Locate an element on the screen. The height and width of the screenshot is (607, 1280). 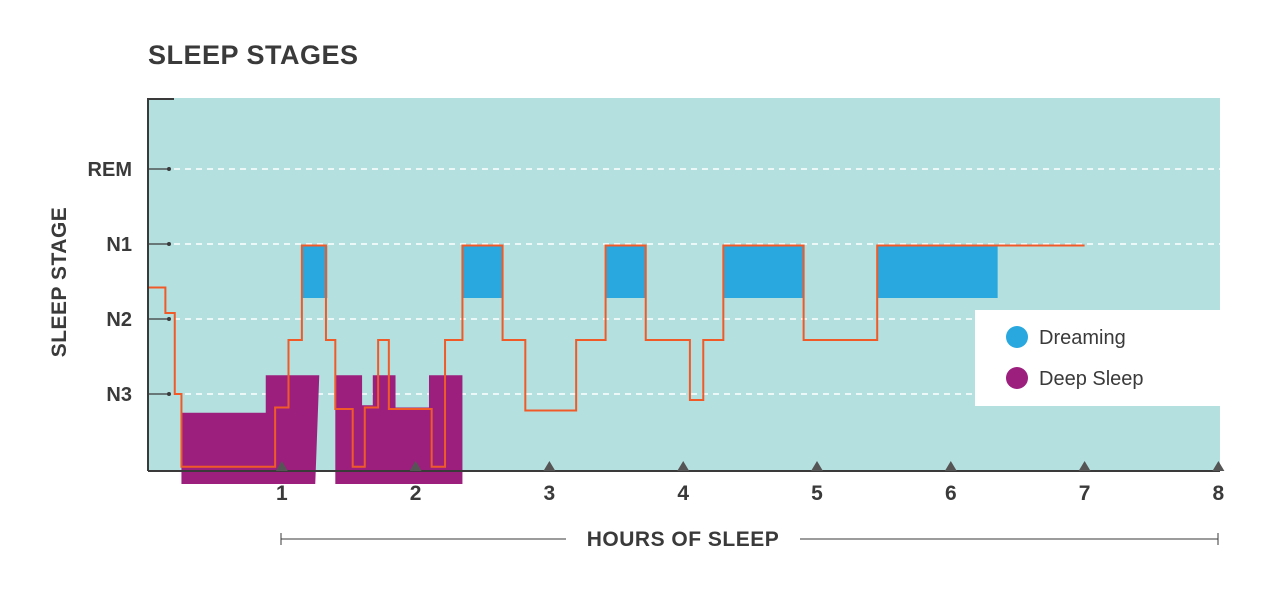
x-tick-label-1: 1 is located at coordinates (282, 493).